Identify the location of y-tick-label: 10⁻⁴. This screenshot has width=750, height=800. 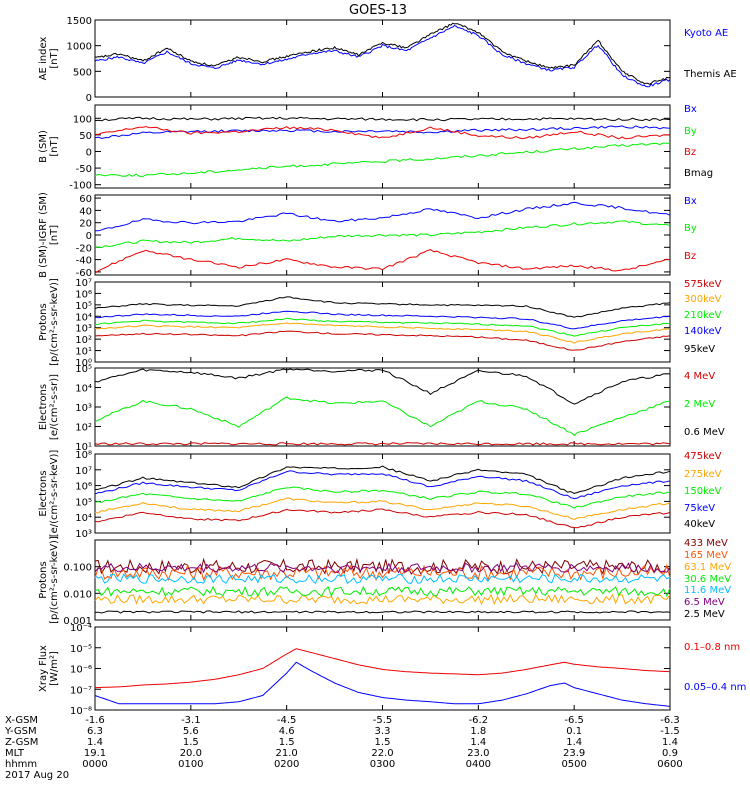
(81, 628).